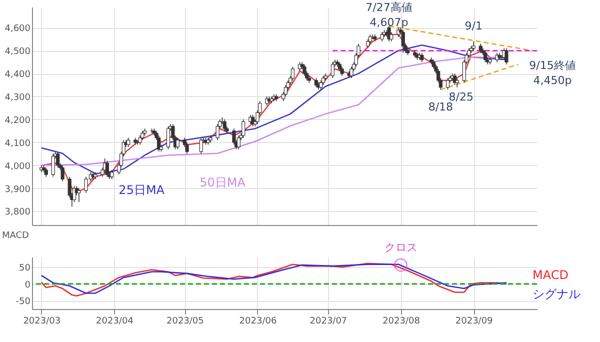 The image size is (600, 342). I want to click on y-tick-label: 4,600, so click(17, 29).